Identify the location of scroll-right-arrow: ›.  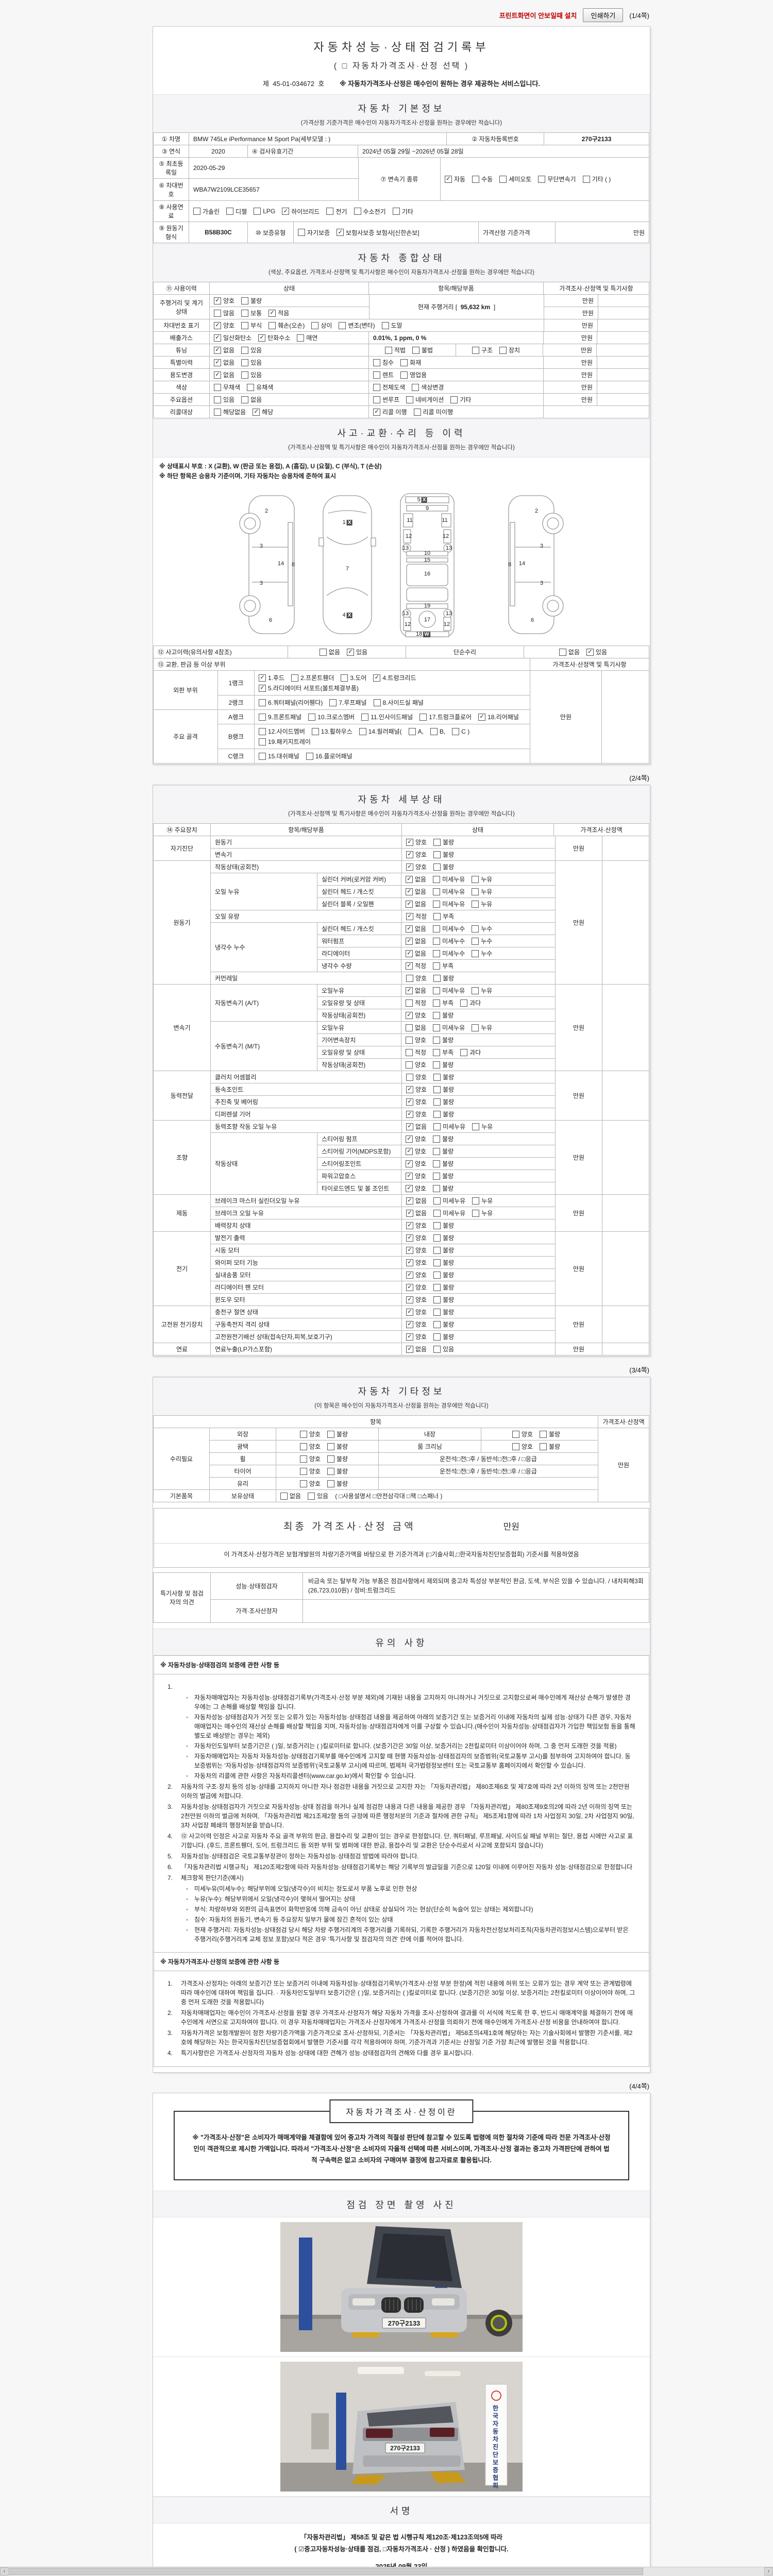
(768, 2571).